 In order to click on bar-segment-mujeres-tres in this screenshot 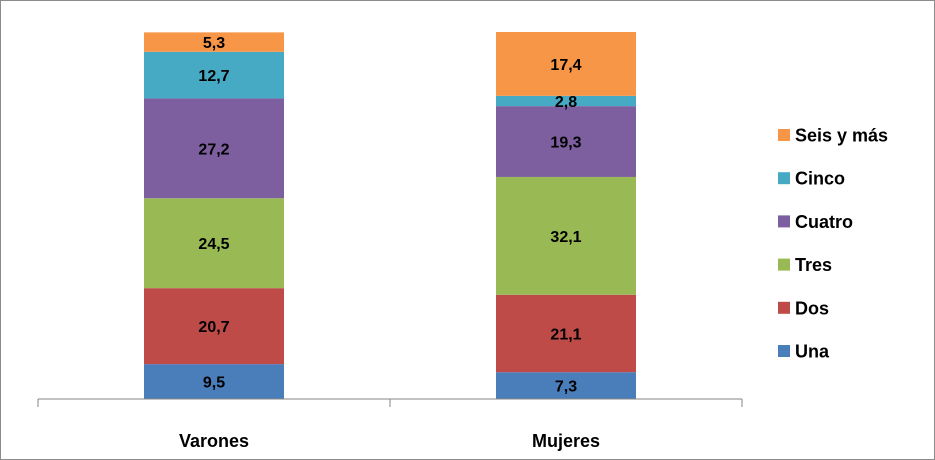, I will do `click(566, 235)`.